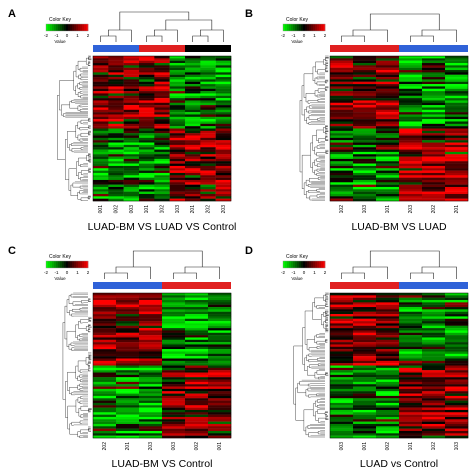  What do you see at coordinates (162, 464) in the screenshot?
I see `panel-title: LUAD-BM VS Control` at bounding box center [162, 464].